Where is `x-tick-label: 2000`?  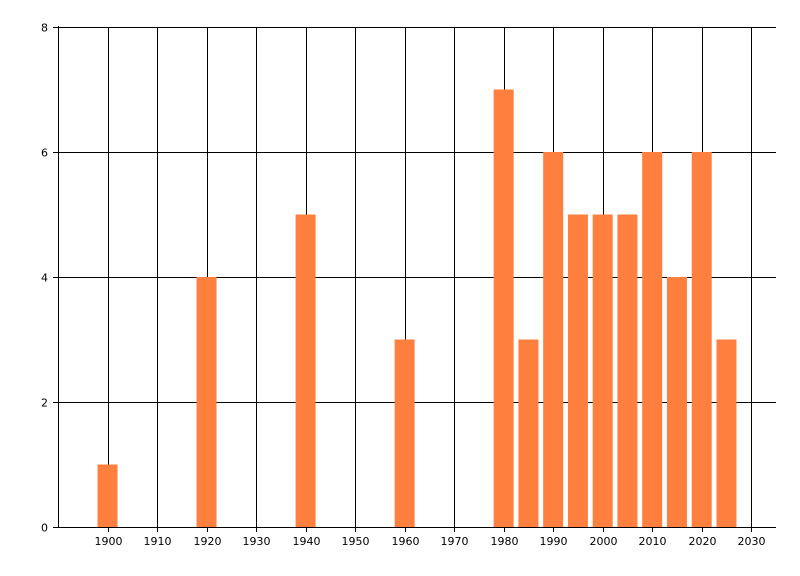
x-tick-label: 2000 is located at coordinates (604, 541).